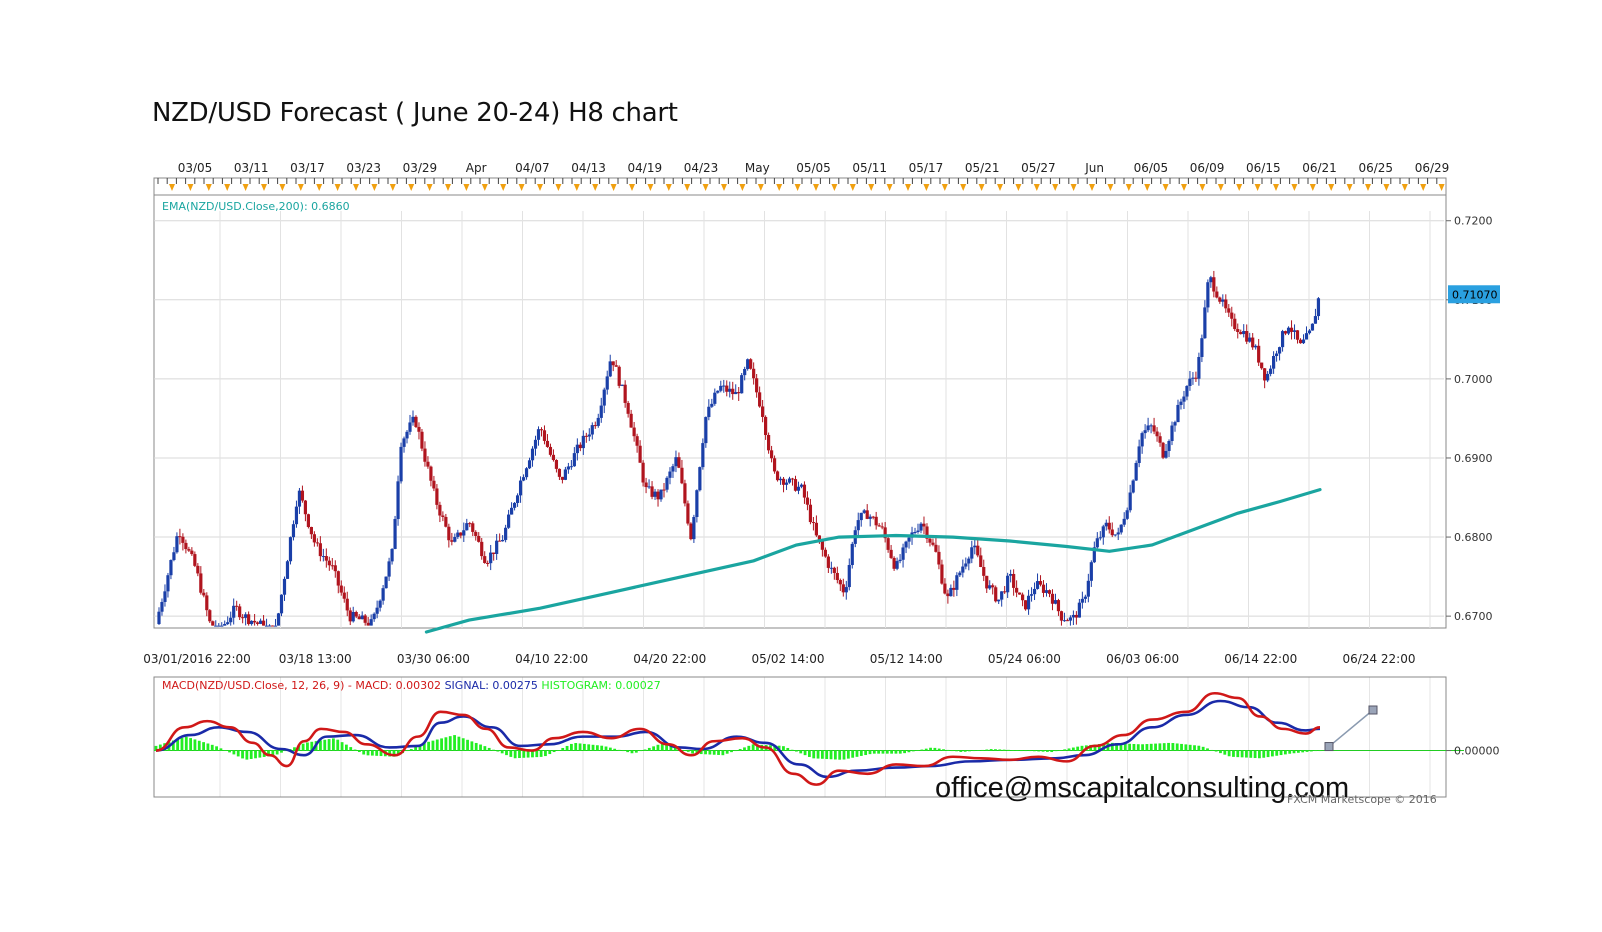 The width and height of the screenshot is (1602, 932). What do you see at coordinates (1473, 221) in the screenshot?
I see `y-tick-label: 0.7200` at bounding box center [1473, 221].